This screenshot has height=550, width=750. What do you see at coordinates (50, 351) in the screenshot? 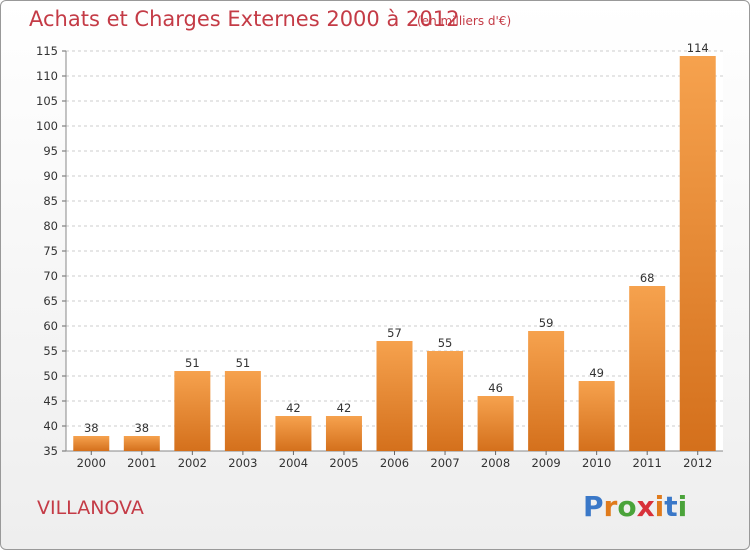
I see `y-tick-label: 55` at bounding box center [50, 351].